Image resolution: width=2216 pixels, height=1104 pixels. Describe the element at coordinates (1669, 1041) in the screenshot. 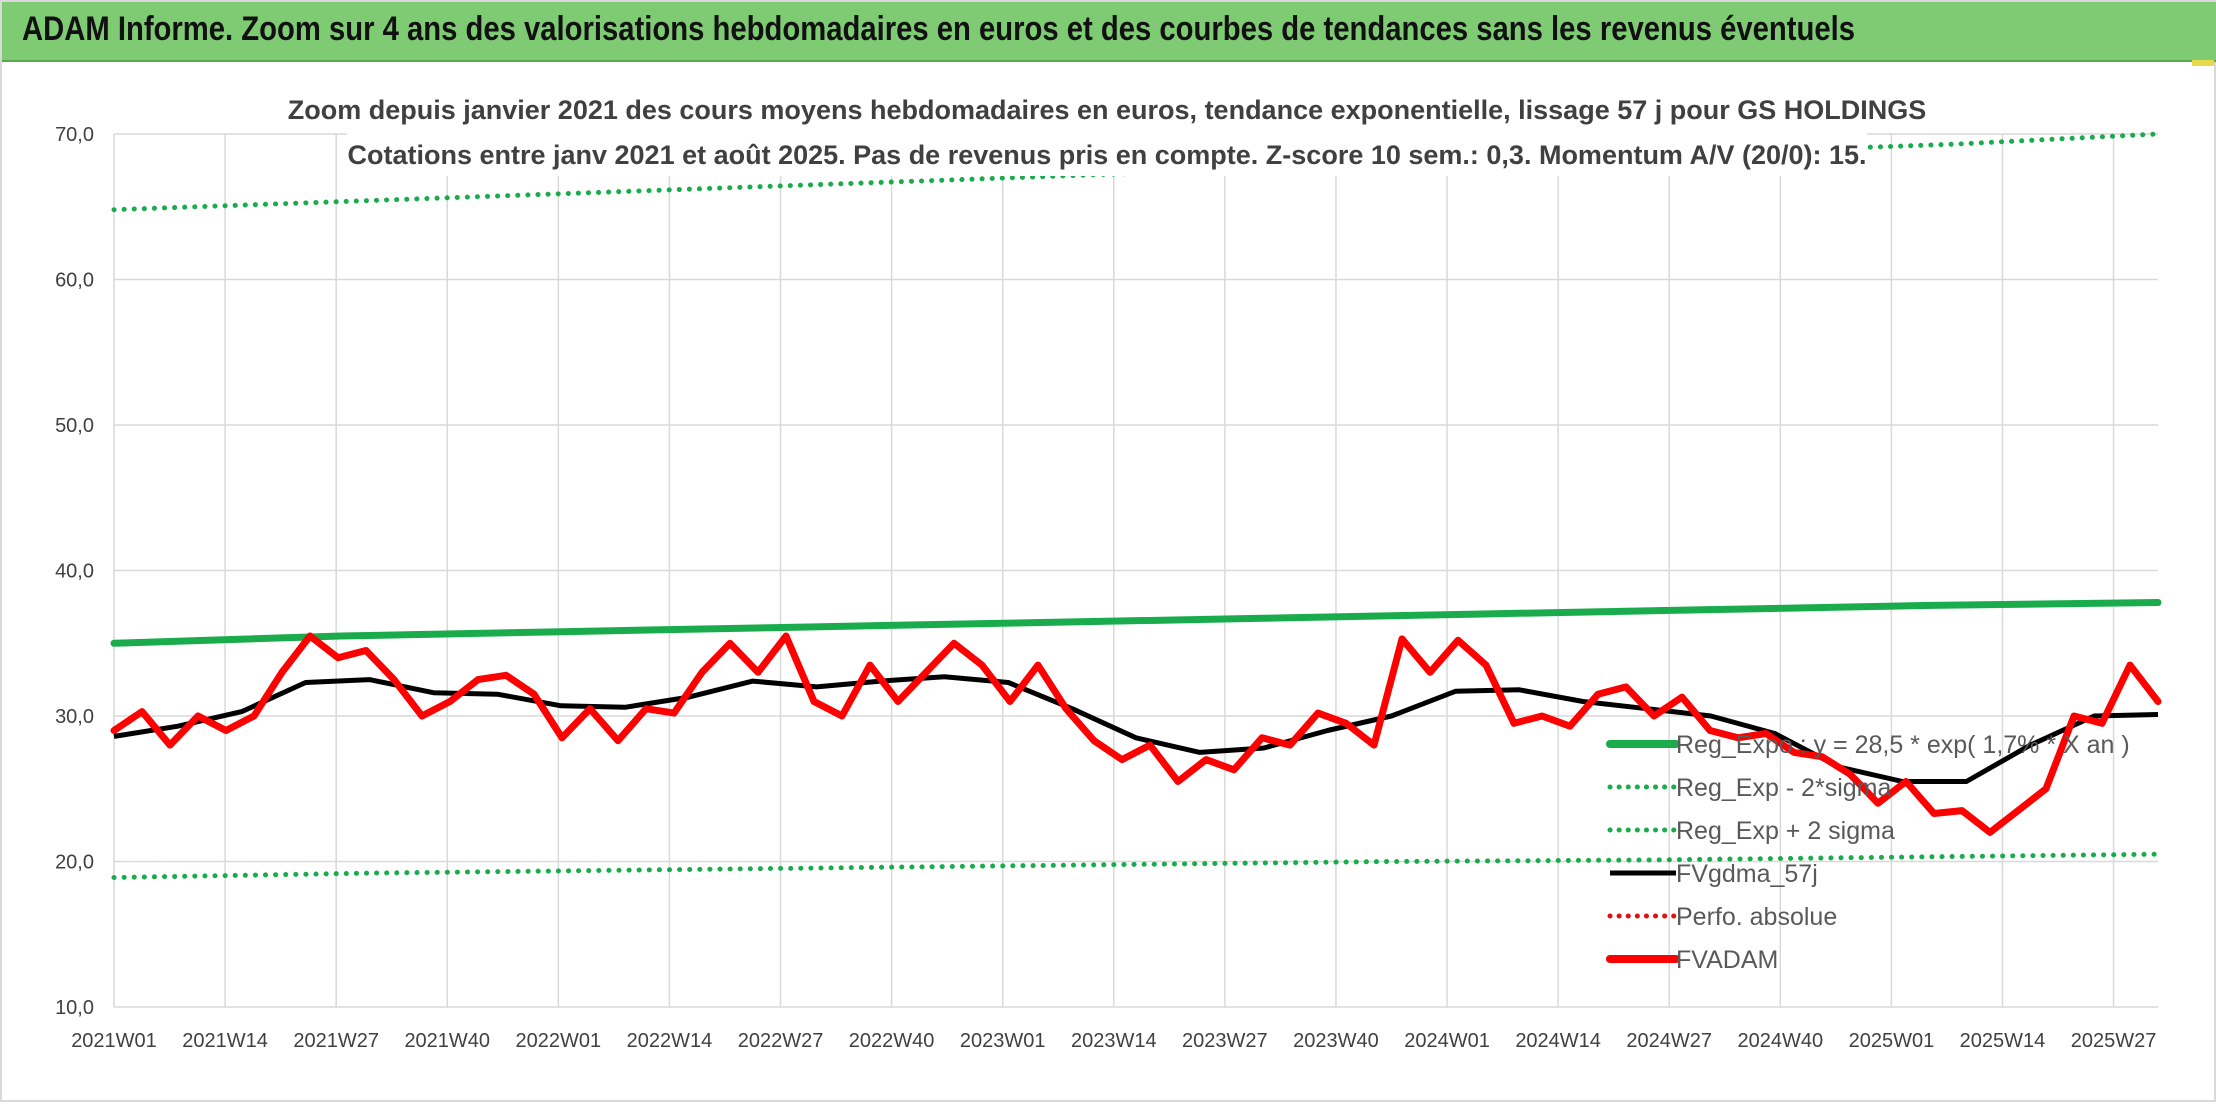

I see `x-tick-label: 2024W27` at that location.